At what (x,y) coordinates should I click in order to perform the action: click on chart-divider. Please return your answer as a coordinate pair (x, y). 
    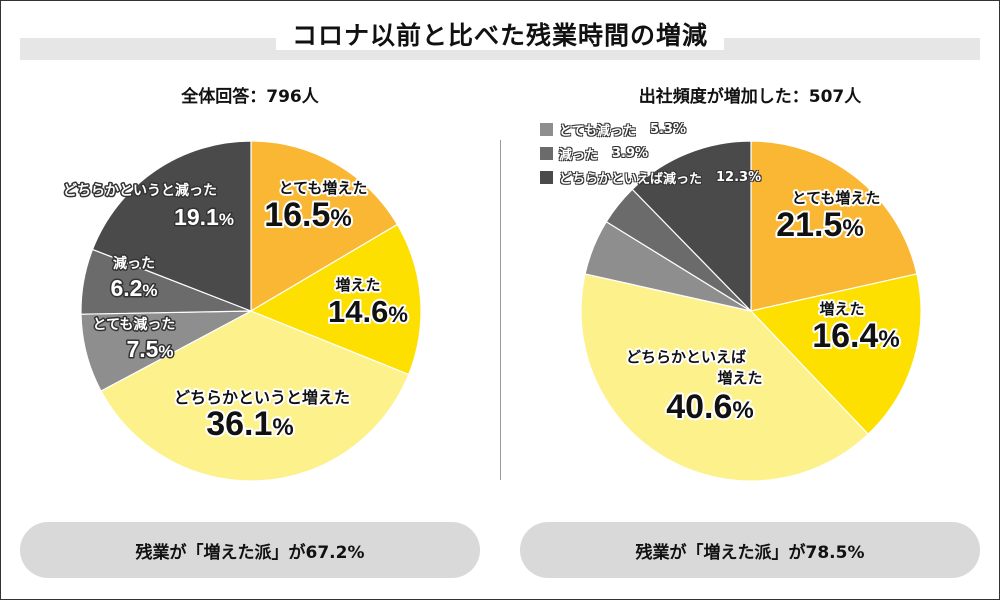
    Looking at the image, I should click on (500, 310).